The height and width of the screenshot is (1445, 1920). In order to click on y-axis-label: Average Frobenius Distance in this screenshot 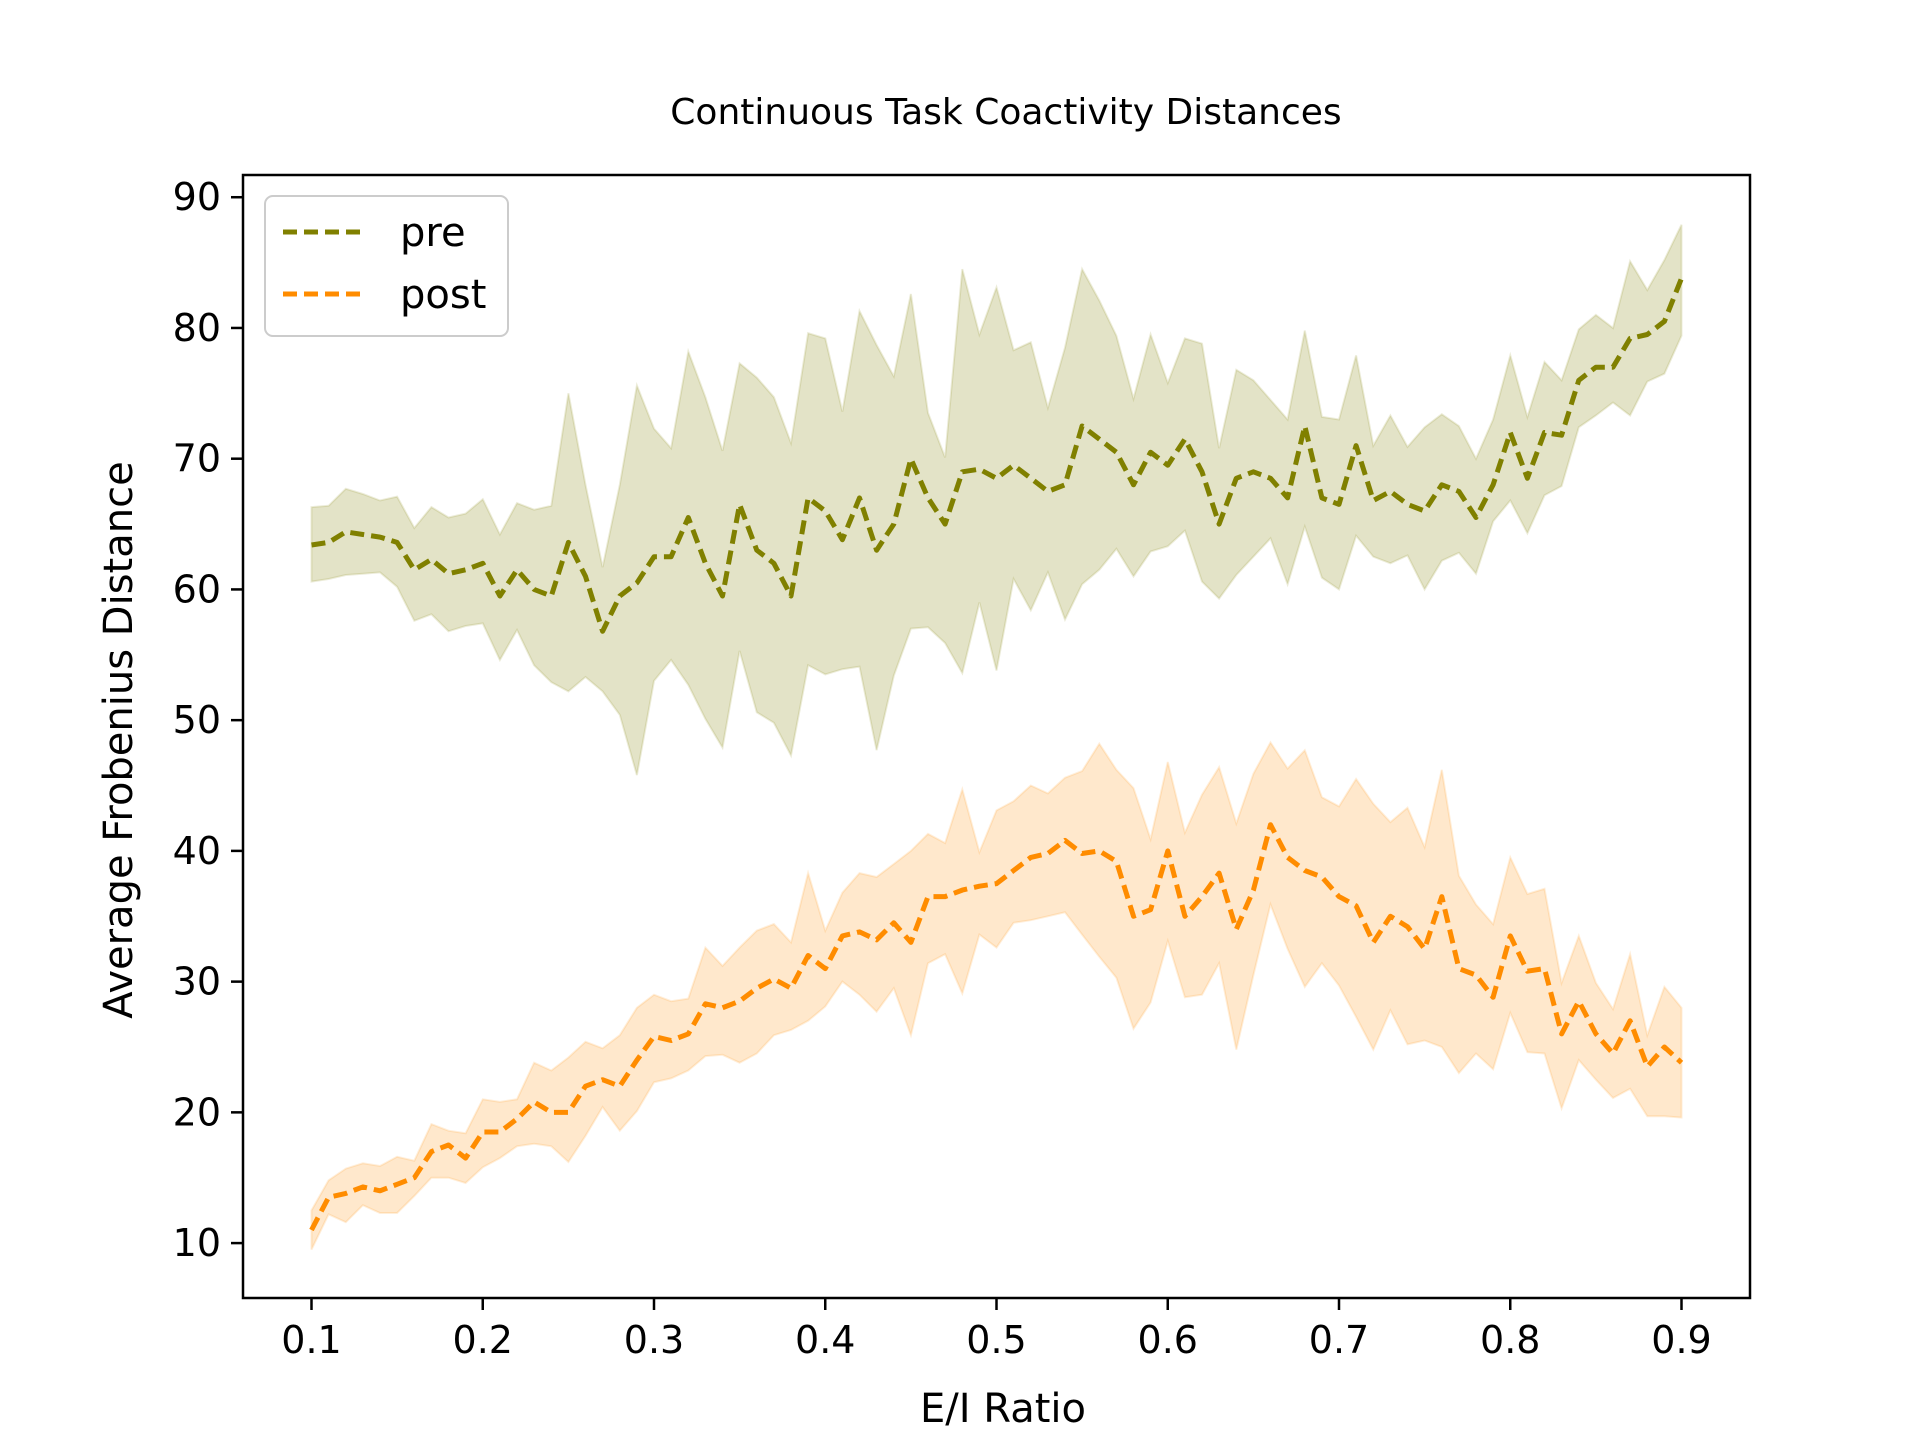, I will do `click(119, 739)`.